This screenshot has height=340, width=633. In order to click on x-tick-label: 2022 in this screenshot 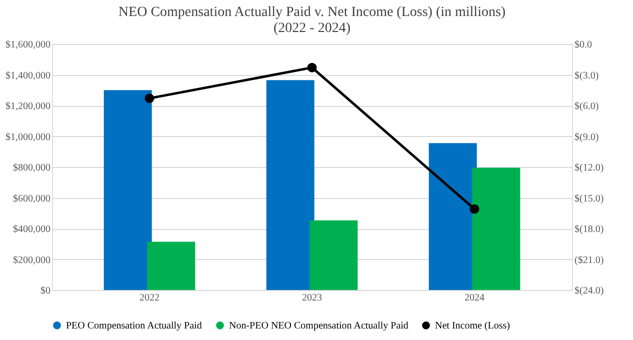, I will do `click(150, 298)`.